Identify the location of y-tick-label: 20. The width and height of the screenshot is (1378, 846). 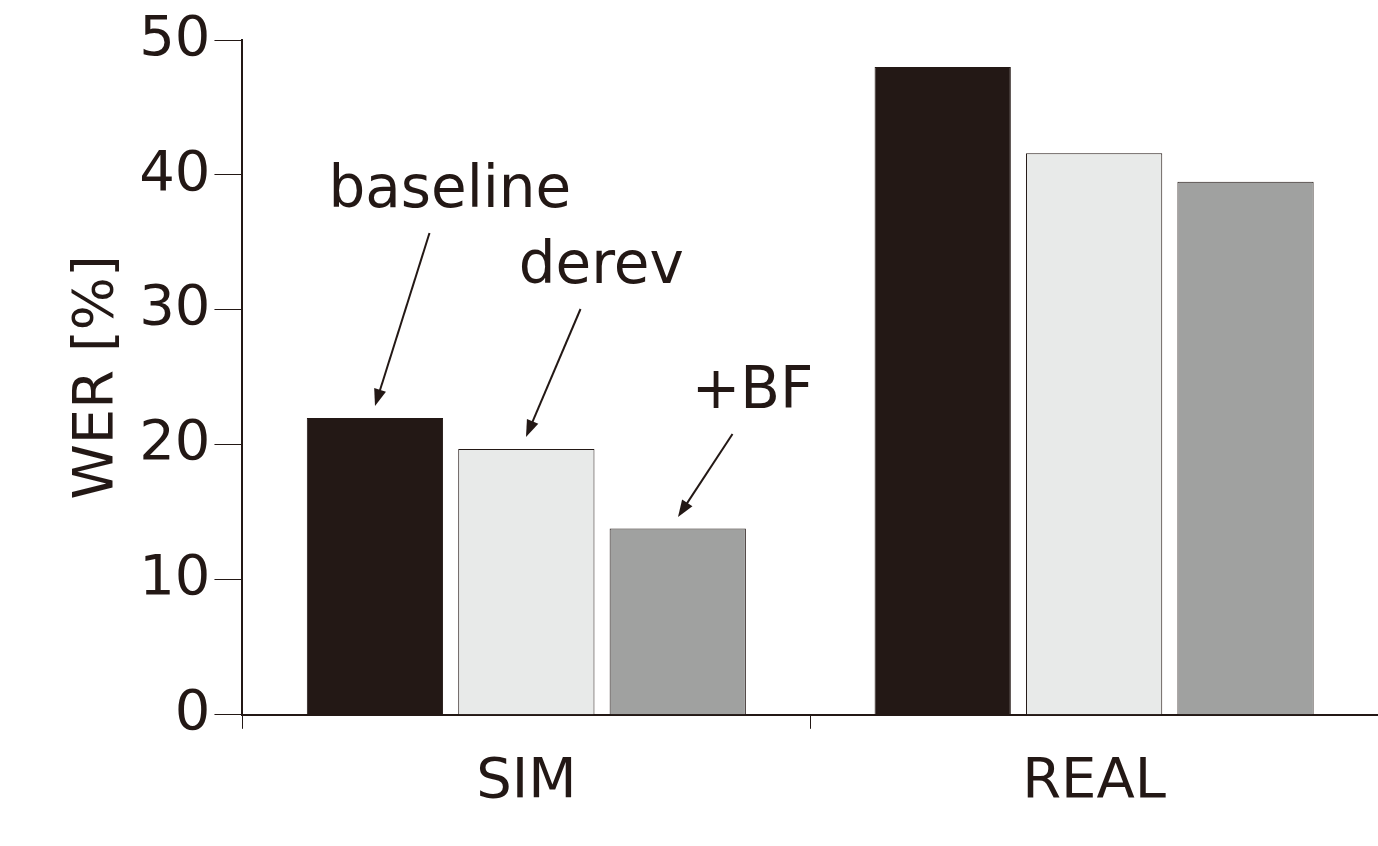
(175, 440).